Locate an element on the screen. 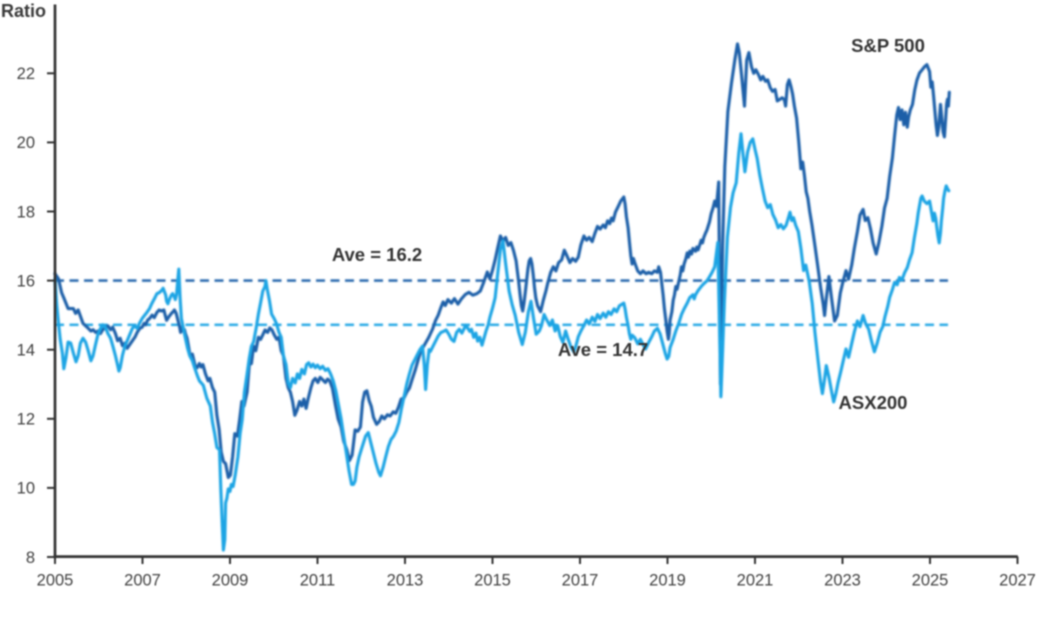  svg-text: S&P 500 is located at coordinates (888, 45).